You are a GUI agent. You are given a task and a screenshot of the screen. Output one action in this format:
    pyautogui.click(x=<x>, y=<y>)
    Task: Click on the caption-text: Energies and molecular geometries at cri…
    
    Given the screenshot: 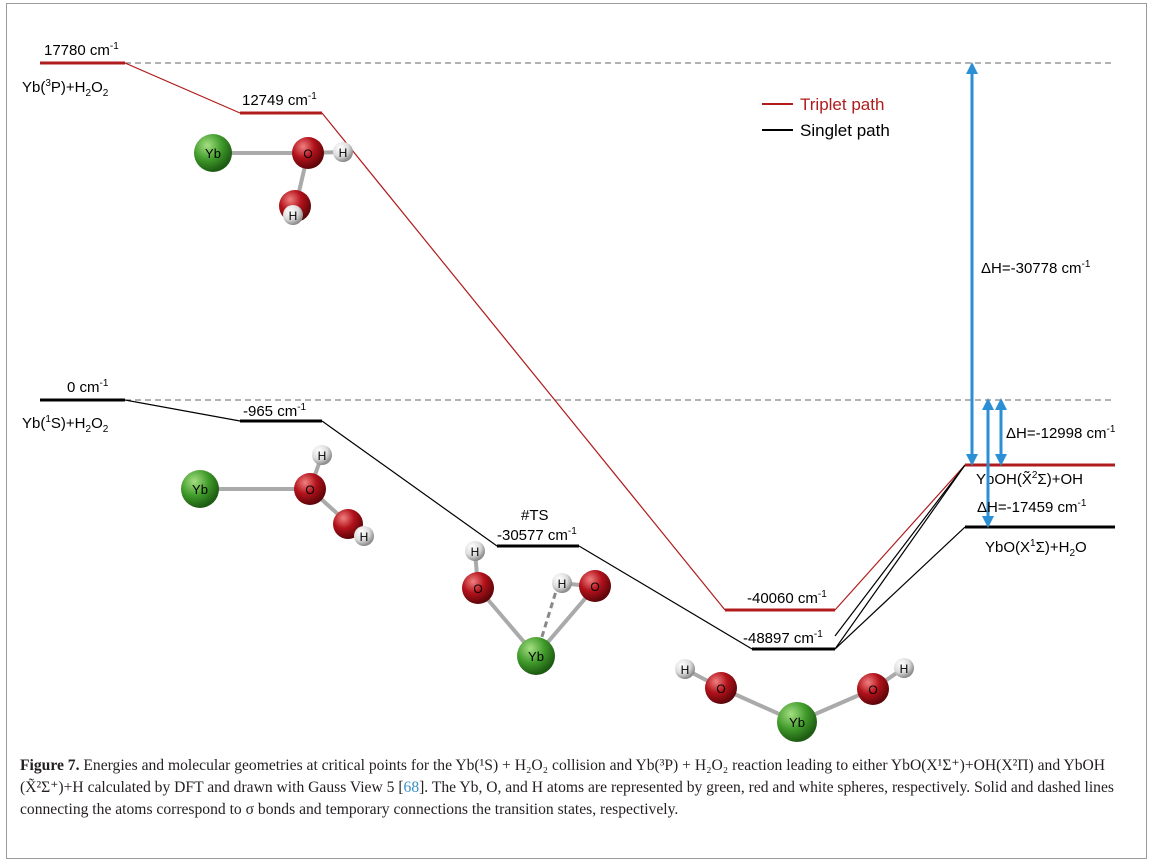 What is the action you would take?
    pyautogui.click(x=563, y=776)
    